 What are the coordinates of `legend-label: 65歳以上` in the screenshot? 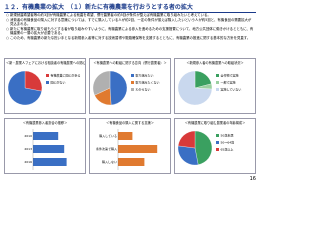 It's located at (227, 148).